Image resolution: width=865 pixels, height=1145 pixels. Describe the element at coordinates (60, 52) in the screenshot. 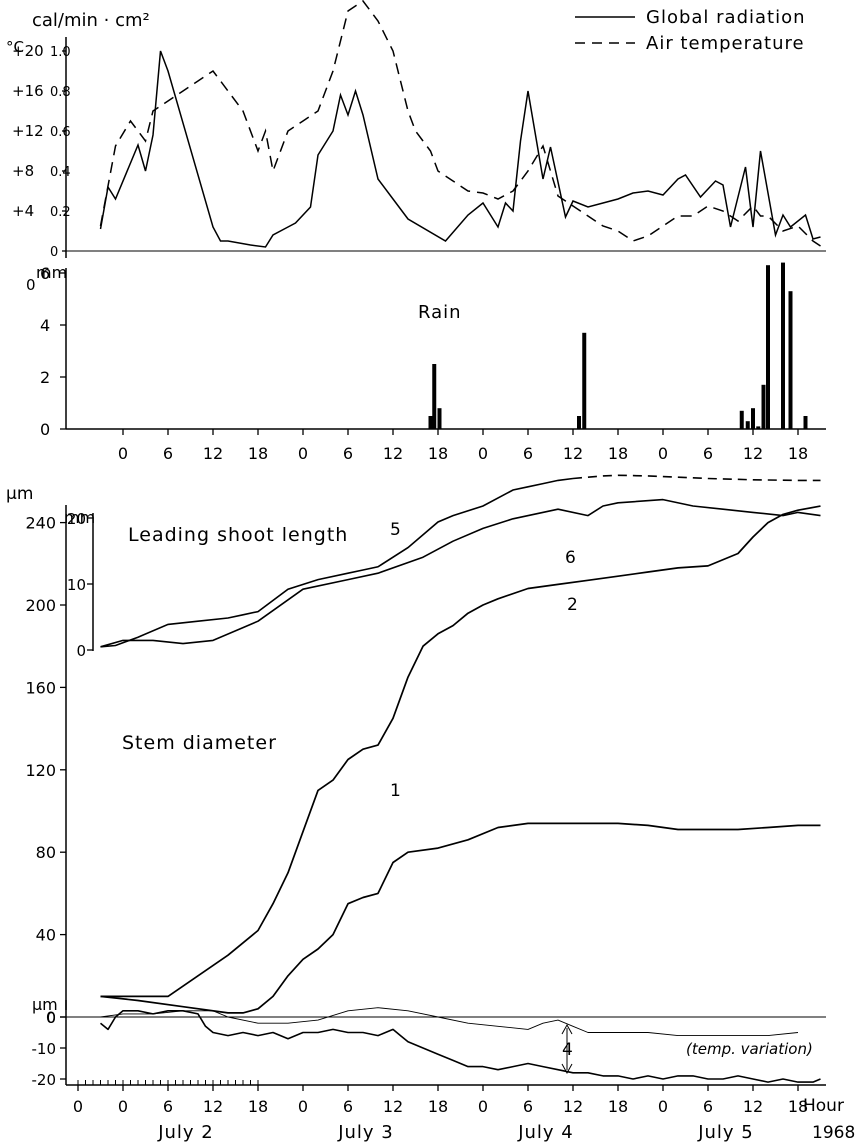

I see `radiation-tick-label: 1.0` at that location.